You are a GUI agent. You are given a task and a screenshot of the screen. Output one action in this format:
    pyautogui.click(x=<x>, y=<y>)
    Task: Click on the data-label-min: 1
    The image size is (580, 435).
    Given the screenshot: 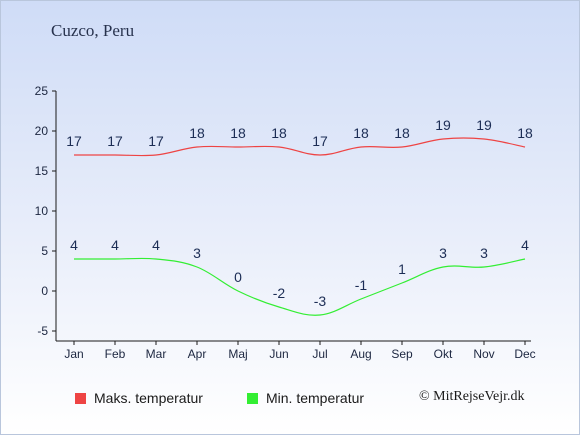 What is the action you would take?
    pyautogui.click(x=402, y=269)
    